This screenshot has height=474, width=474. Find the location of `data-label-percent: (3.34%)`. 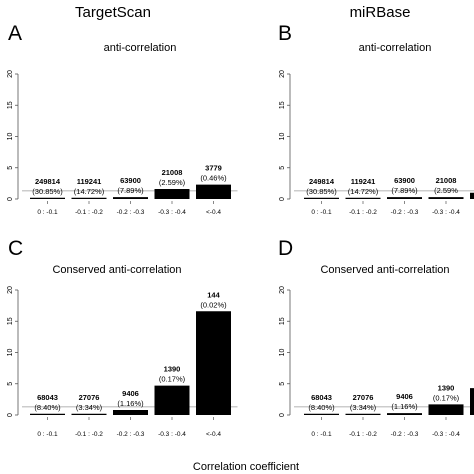

data-label-percent: (3.34%) is located at coordinates (89, 407).